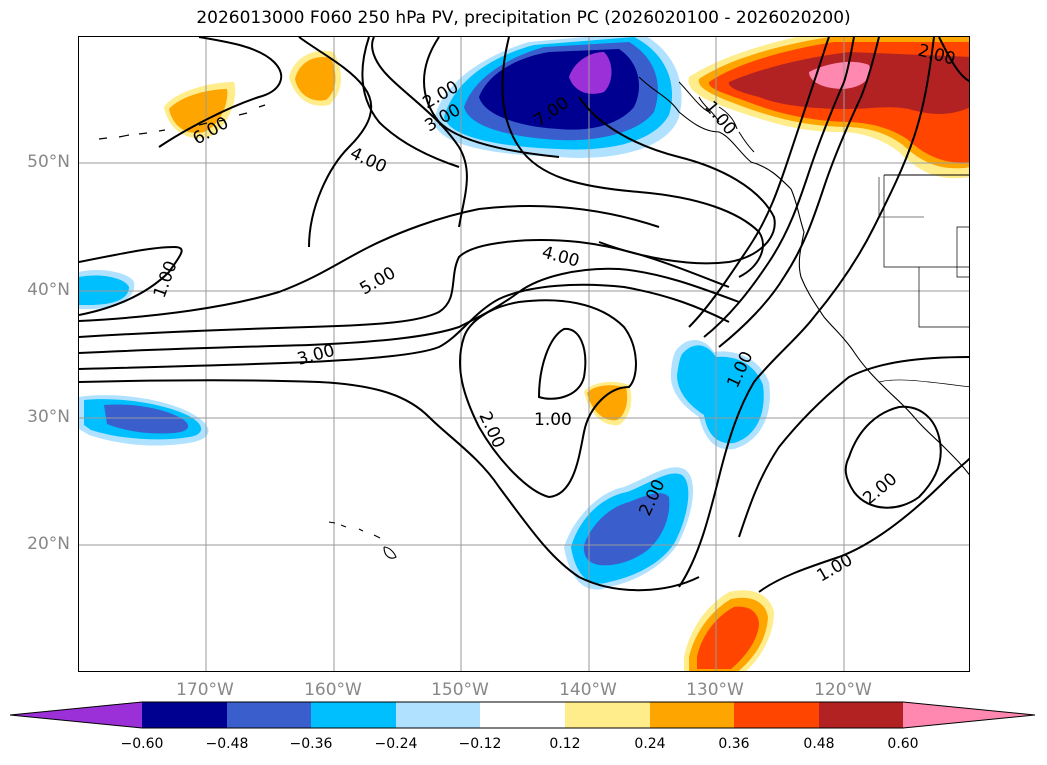  I want to click on aleutian-islands, so click(182, 122).